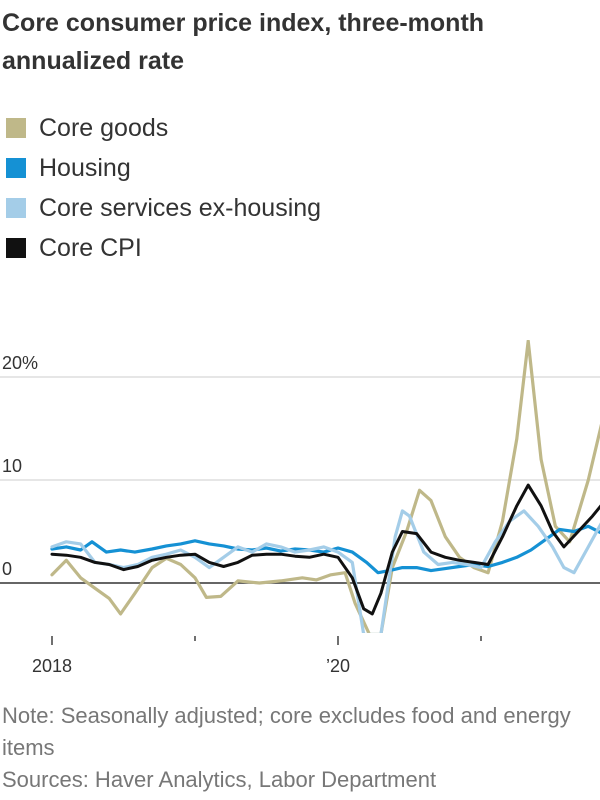 This screenshot has width=600, height=800. What do you see at coordinates (52, 666) in the screenshot?
I see `x-tick-label: 2018` at bounding box center [52, 666].